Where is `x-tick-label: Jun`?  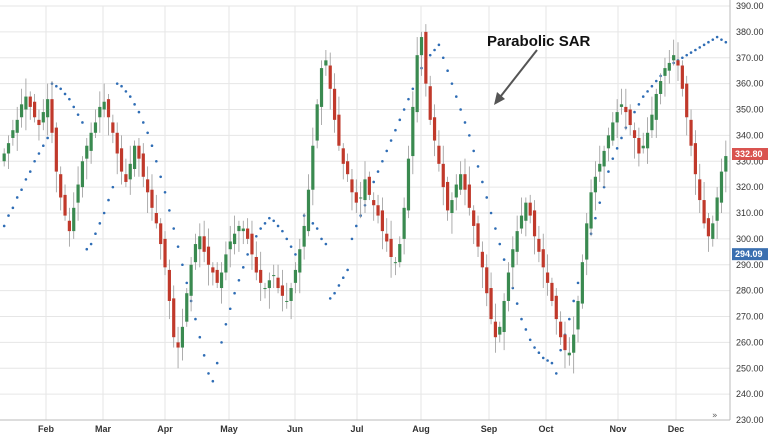 x-tick-label: Jun is located at coordinates (295, 429).